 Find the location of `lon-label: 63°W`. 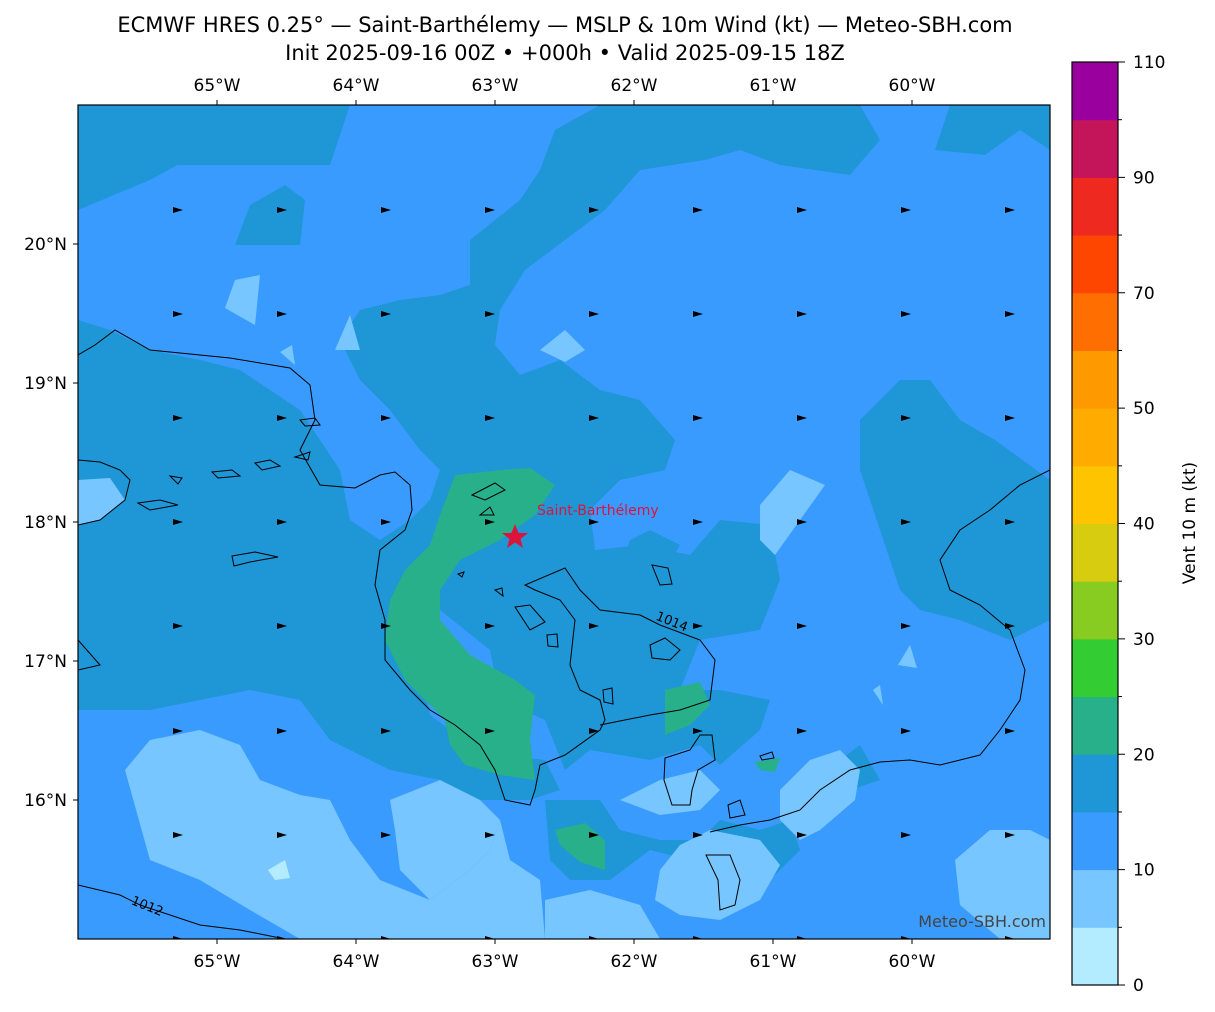

lon-label: 63°W is located at coordinates (495, 86).